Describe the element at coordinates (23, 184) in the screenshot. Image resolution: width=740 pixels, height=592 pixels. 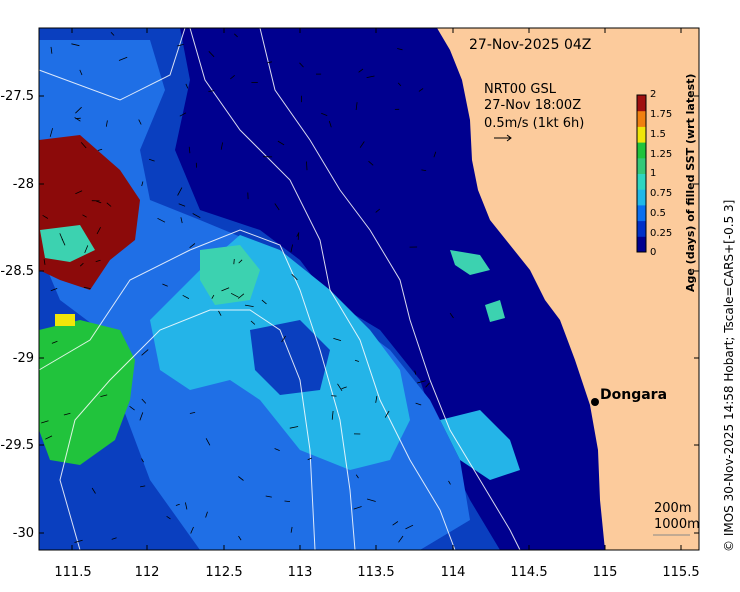
I see `lat-tick: -28` at that location.